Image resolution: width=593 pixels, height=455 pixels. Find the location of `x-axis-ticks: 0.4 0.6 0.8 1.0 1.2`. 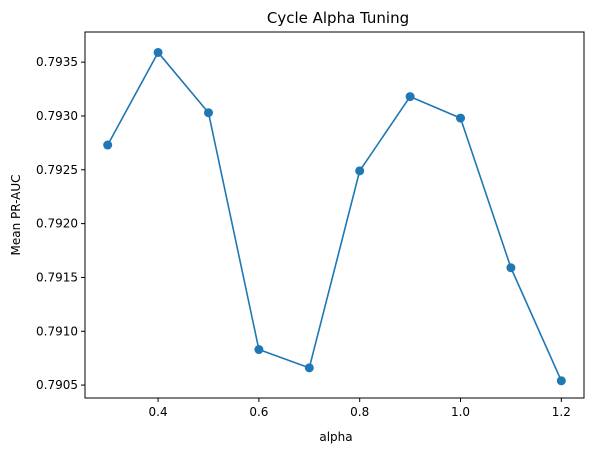

x-axis-ticks: 0.4 0.6 0.8 1.0 1.2 is located at coordinates (360, 408).